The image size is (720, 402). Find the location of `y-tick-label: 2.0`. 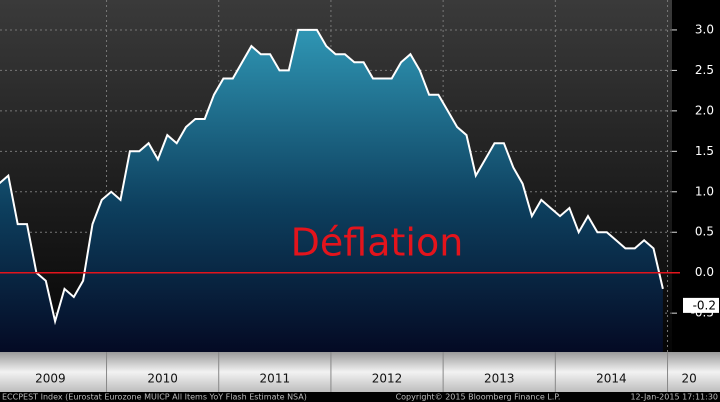

y-tick-label: 2.0 is located at coordinates (704, 110).